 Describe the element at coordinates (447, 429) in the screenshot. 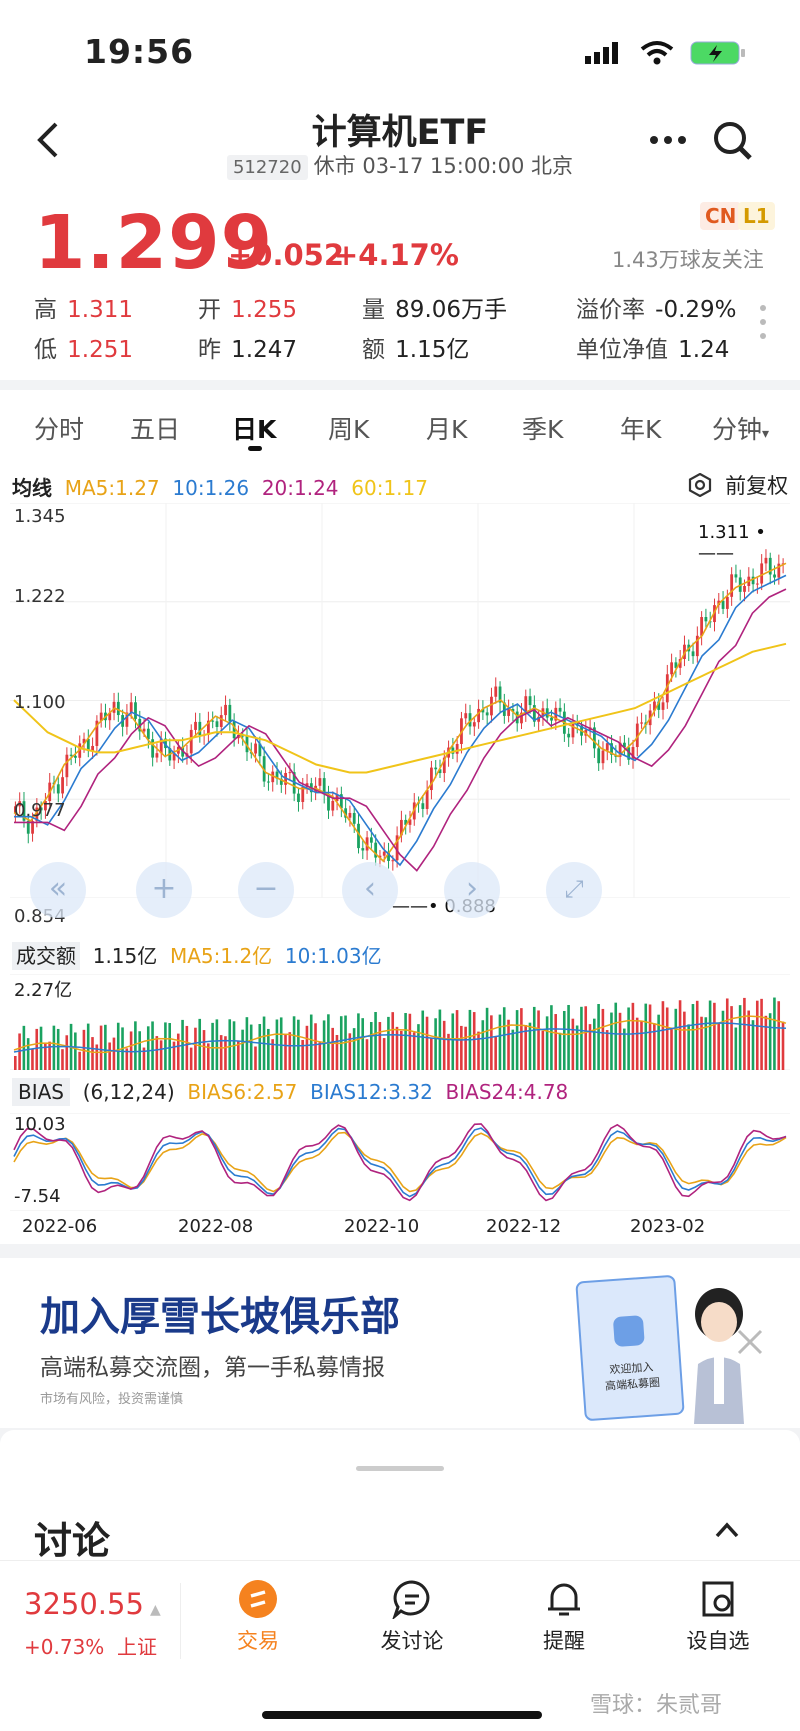

I see `tab-monthly-k: 月K` at that location.